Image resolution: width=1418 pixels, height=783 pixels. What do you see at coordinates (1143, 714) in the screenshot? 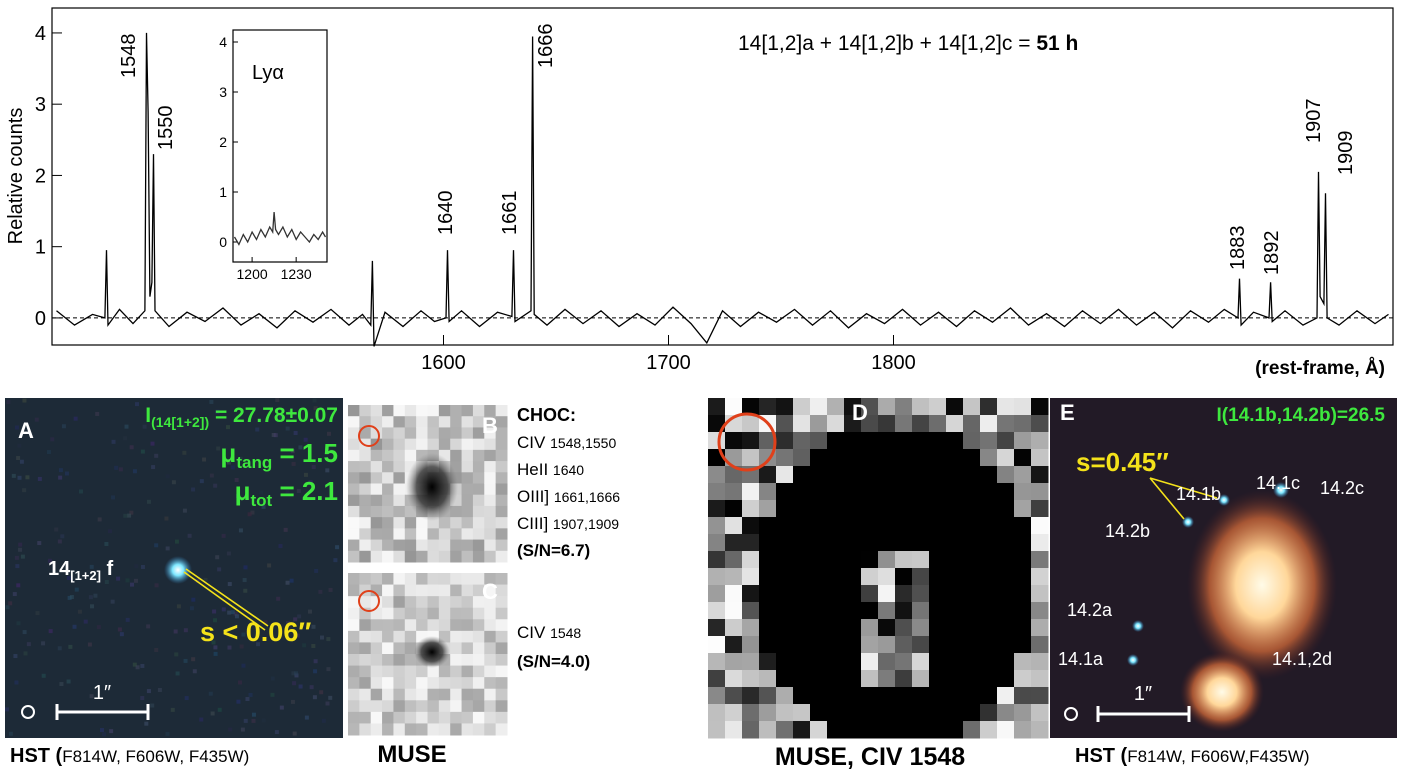
I see `scale-bar` at bounding box center [1143, 714].